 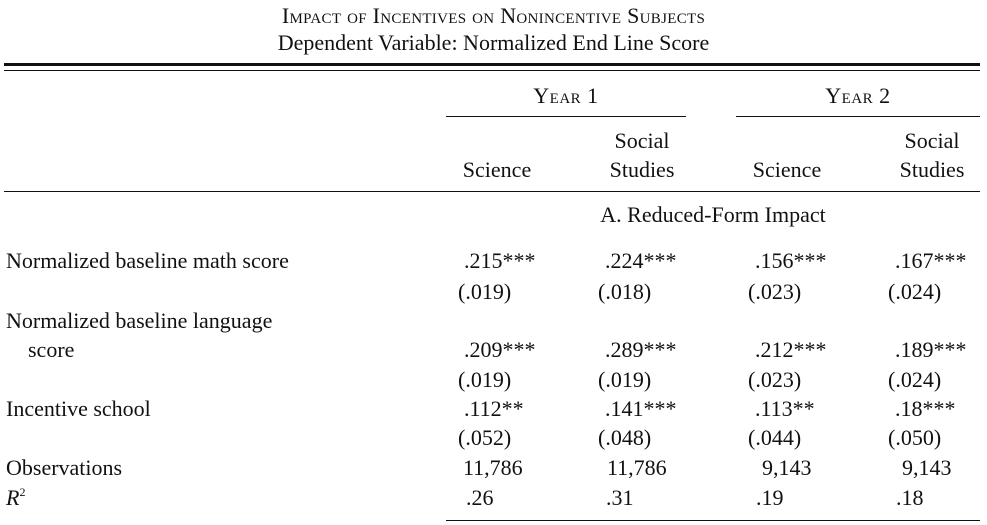 I want to click on column-header-4-line1: Social, so click(x=932, y=140).